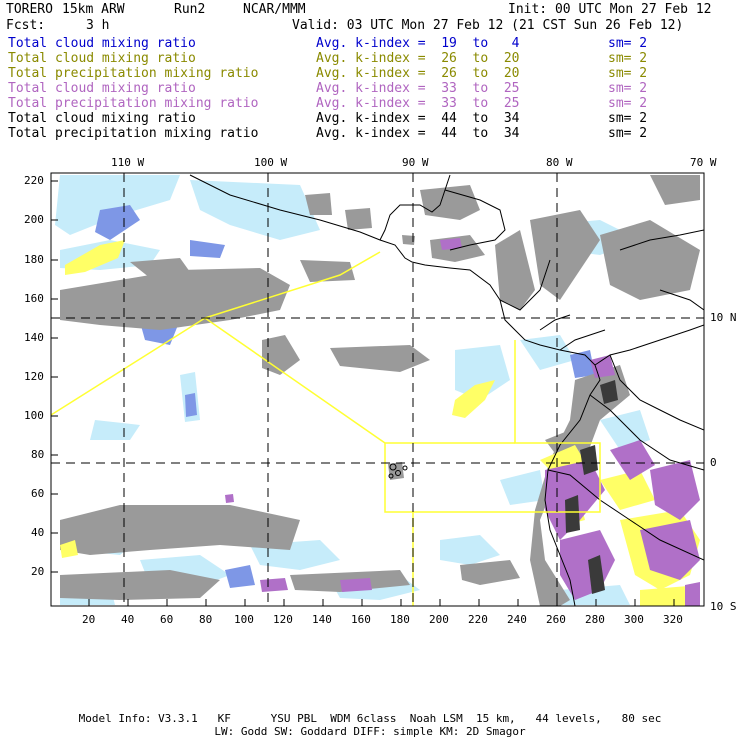 The image size is (740, 740). What do you see at coordinates (26, 25) in the screenshot?
I see `forecast-label: Fcst:` at bounding box center [26, 25].